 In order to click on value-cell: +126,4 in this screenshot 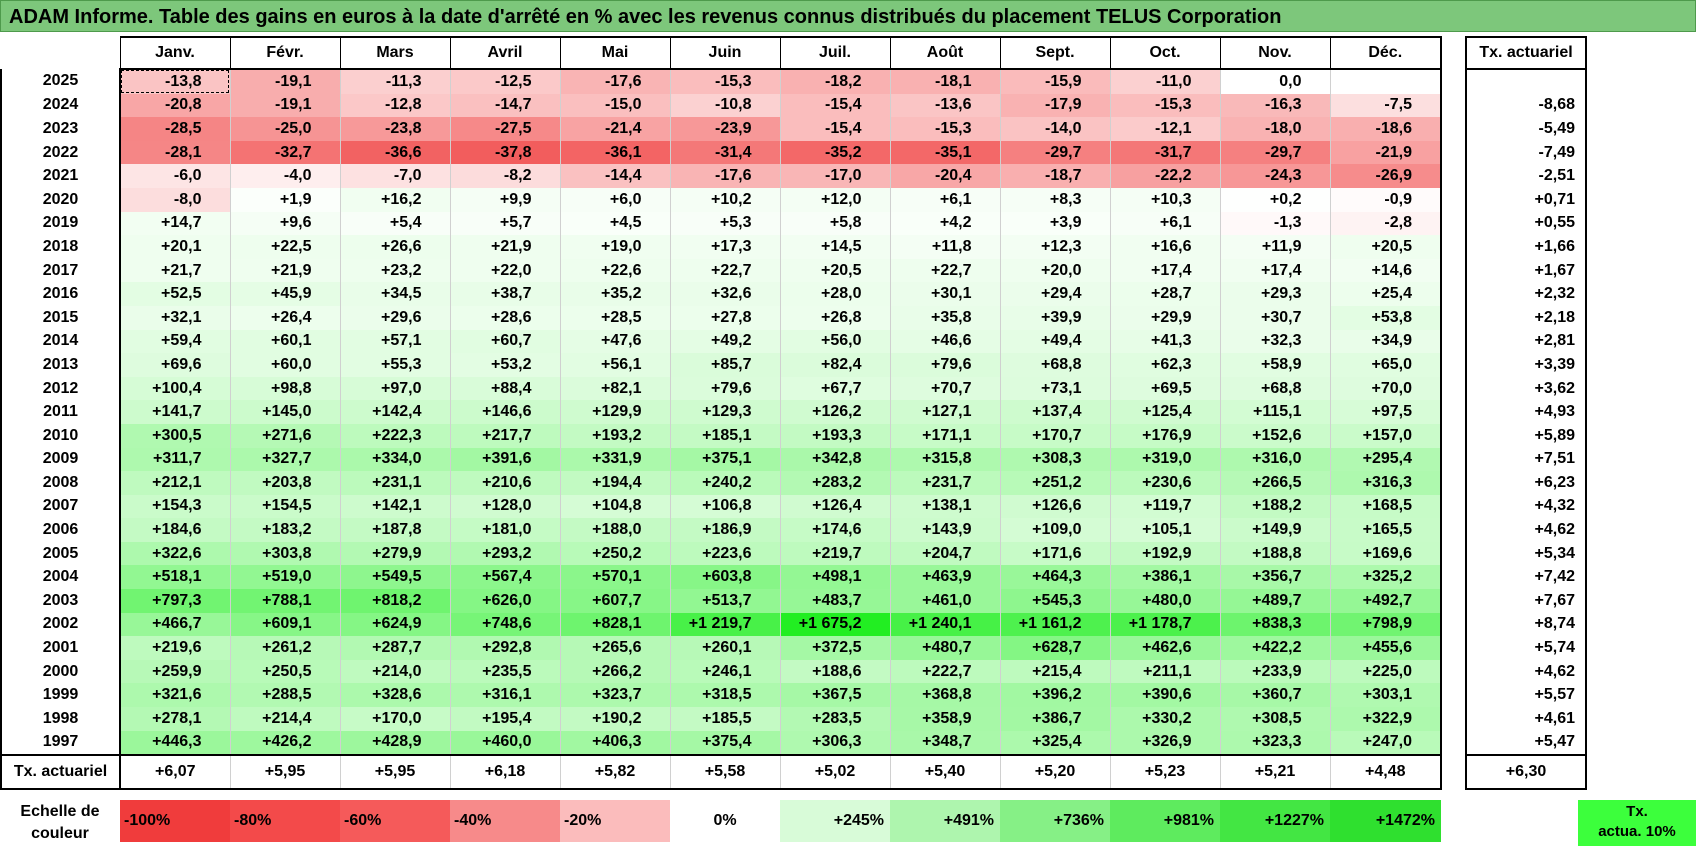, I will do `click(834, 506)`.